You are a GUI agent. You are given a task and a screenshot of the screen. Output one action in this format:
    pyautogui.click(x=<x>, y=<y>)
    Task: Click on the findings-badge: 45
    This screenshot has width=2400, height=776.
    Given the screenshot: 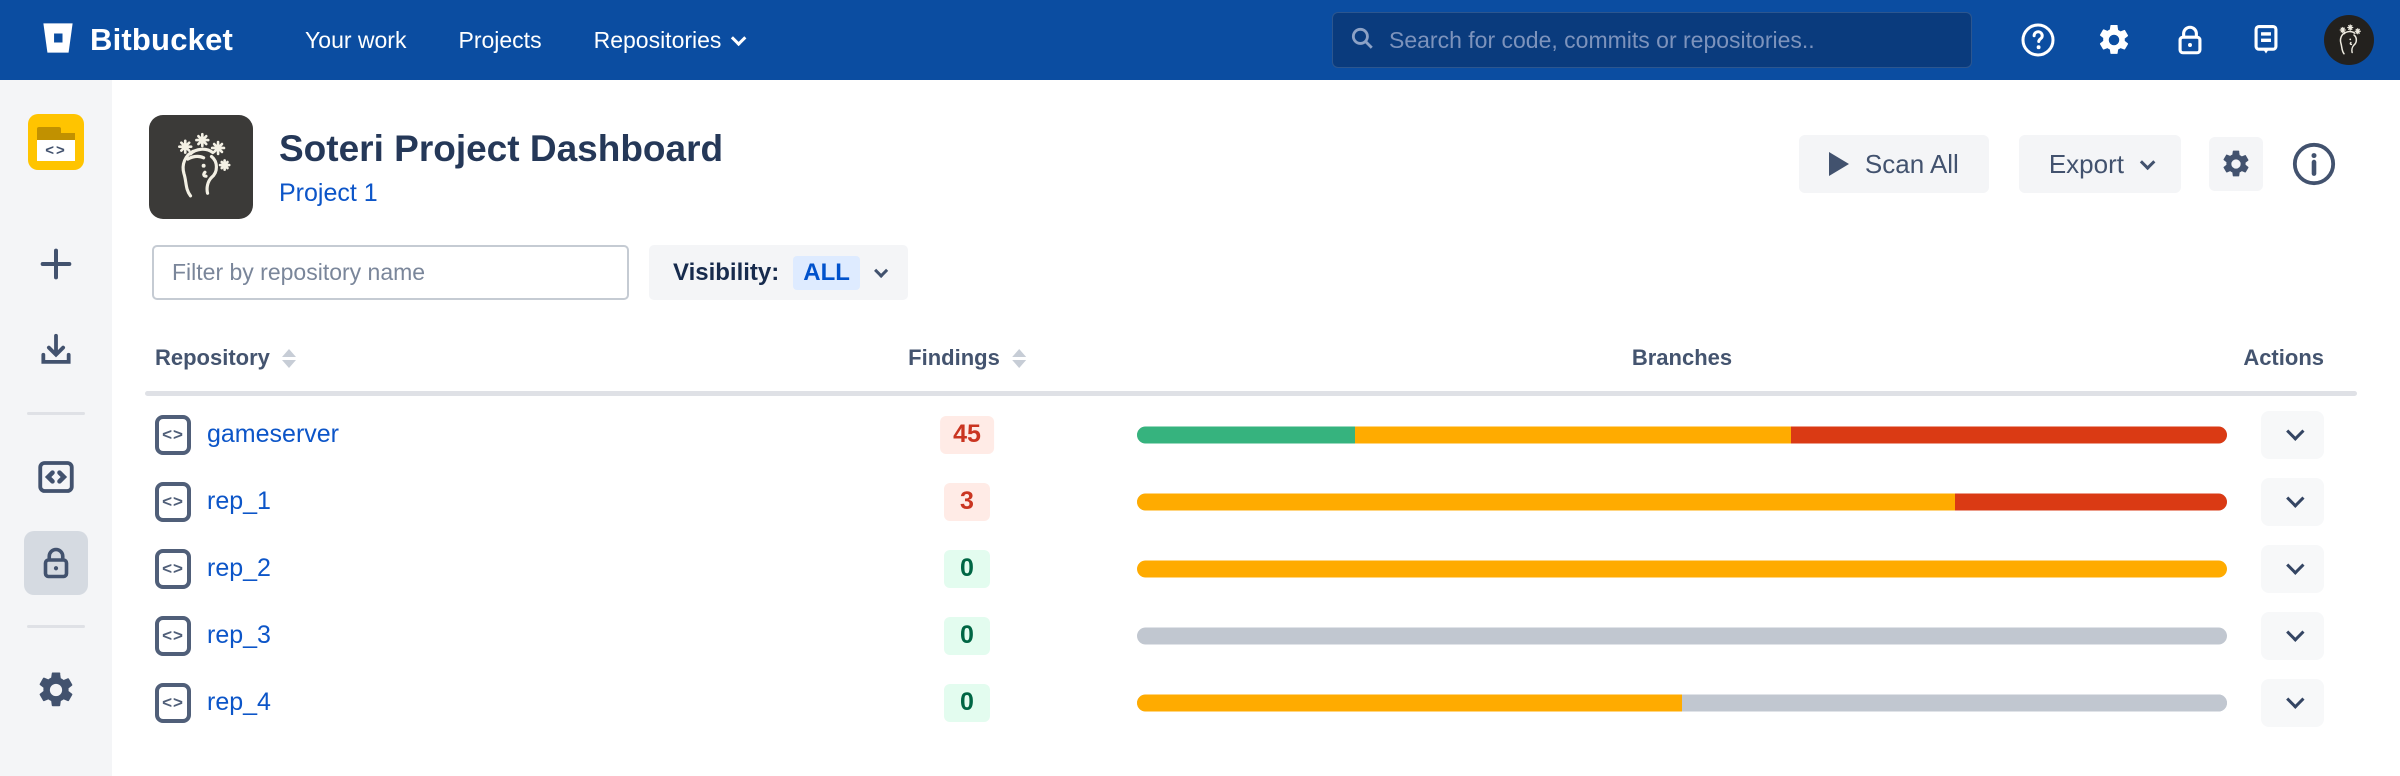 What is the action you would take?
    pyautogui.click(x=967, y=434)
    